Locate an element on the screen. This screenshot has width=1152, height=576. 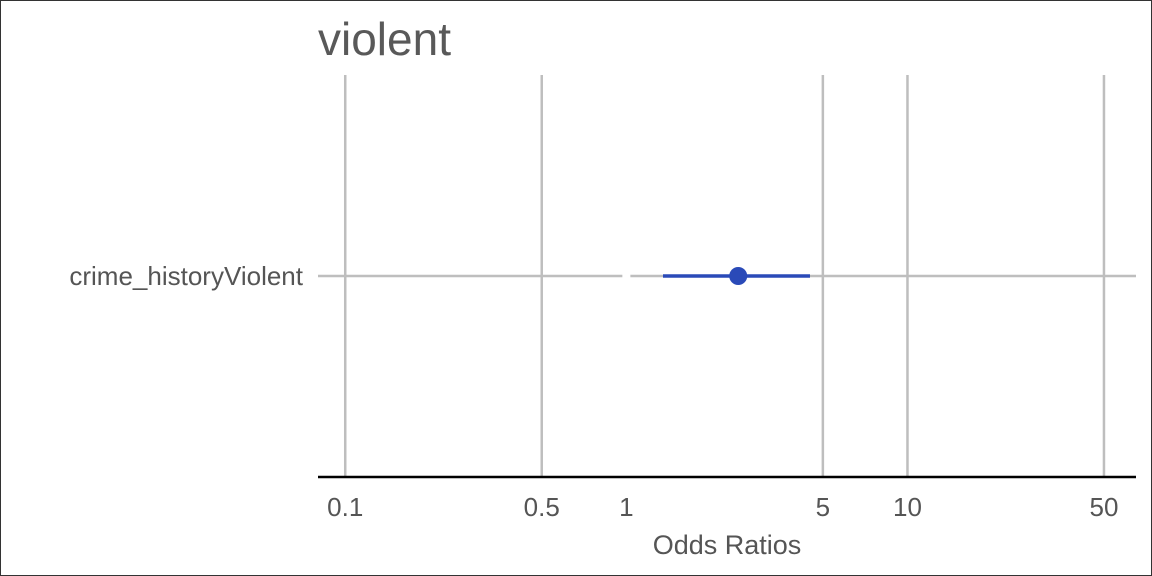
estimate-point is located at coordinates (738, 276).